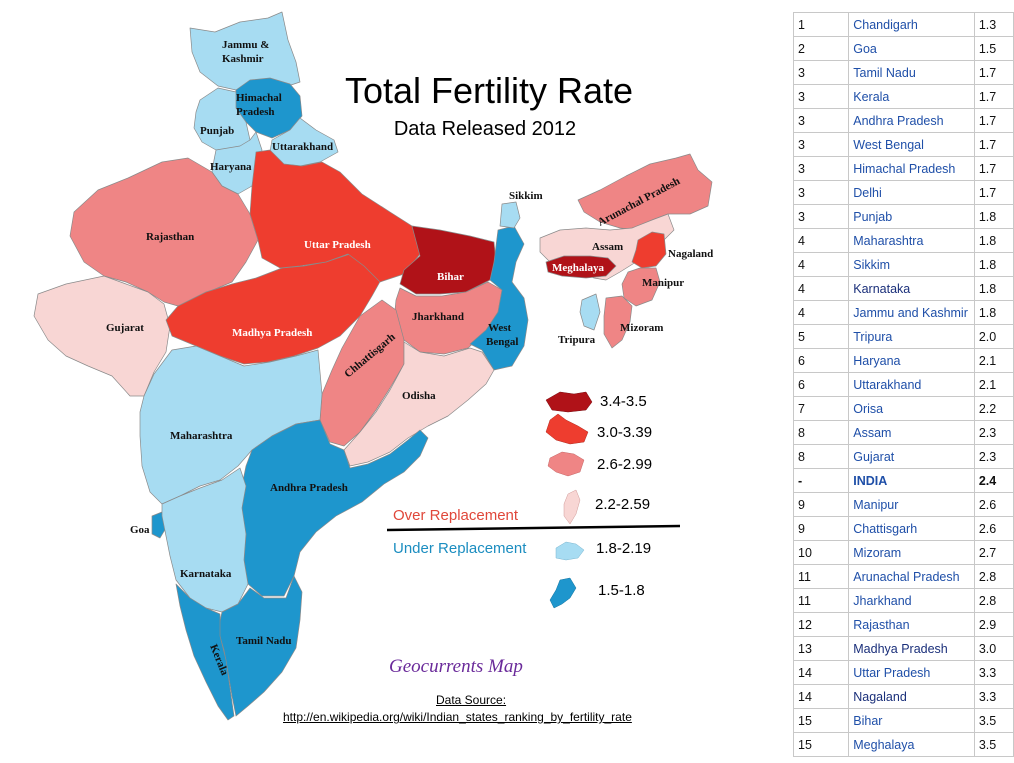  I want to click on legend-label-3: 2.6-2.99, so click(625, 464).